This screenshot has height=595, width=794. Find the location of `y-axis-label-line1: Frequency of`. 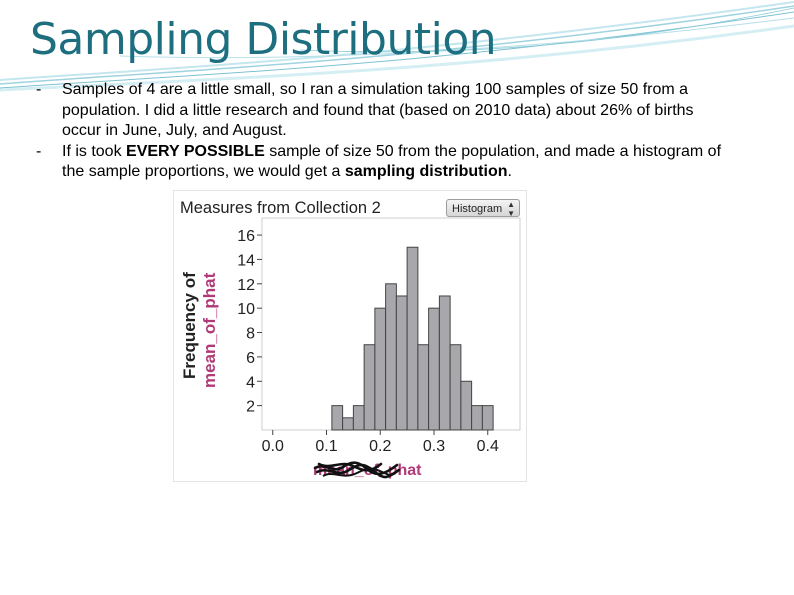

y-axis-label-line1: Frequency of is located at coordinates (189, 325).